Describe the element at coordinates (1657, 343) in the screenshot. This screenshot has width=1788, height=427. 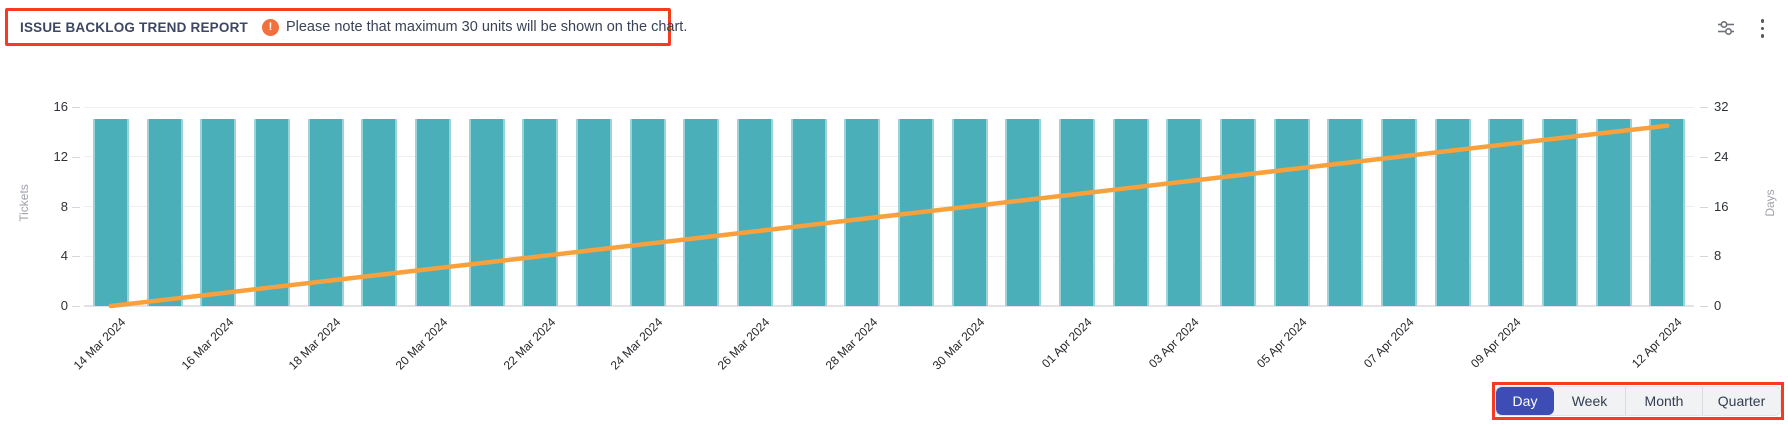
I see `x-axis-date-label: 12 Apr 2024` at that location.